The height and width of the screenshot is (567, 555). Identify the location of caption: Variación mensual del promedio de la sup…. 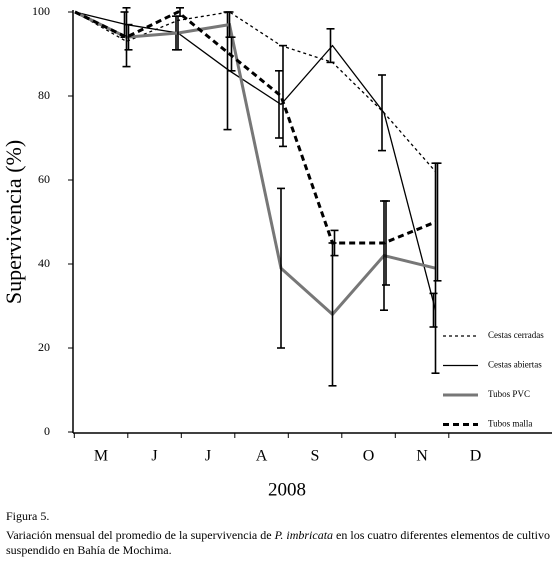
(278, 543).